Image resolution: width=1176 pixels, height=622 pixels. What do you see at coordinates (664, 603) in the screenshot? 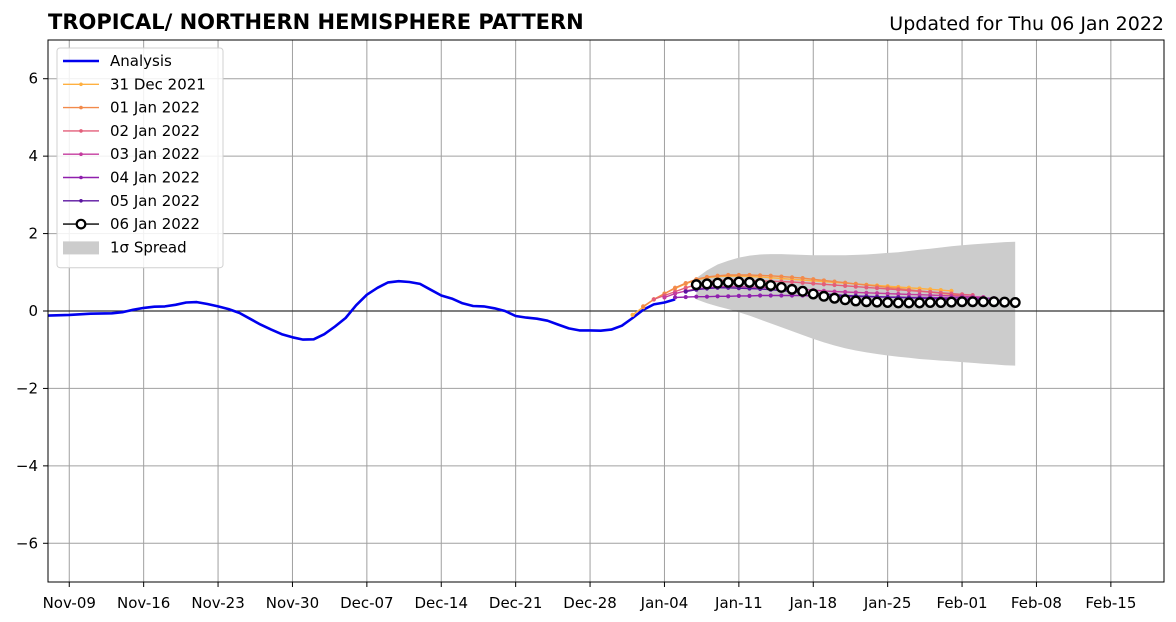
I see `x-tick-label: Jan-04` at bounding box center [664, 603].